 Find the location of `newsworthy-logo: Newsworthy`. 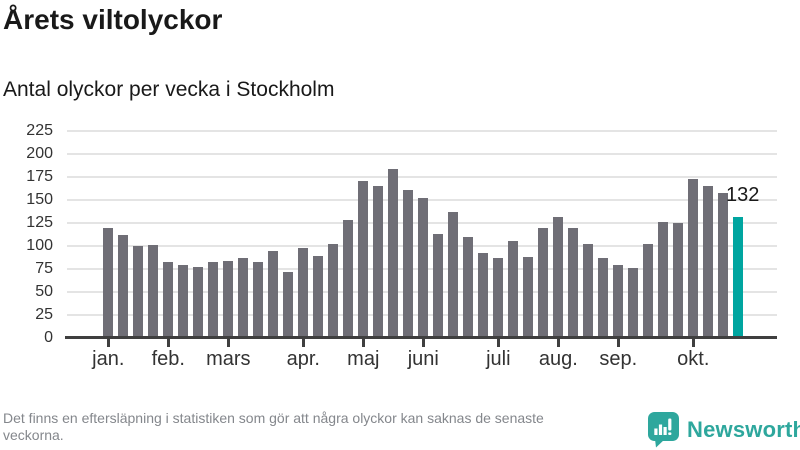

newsworthy-logo: Newsworthy is located at coordinates (724, 430).